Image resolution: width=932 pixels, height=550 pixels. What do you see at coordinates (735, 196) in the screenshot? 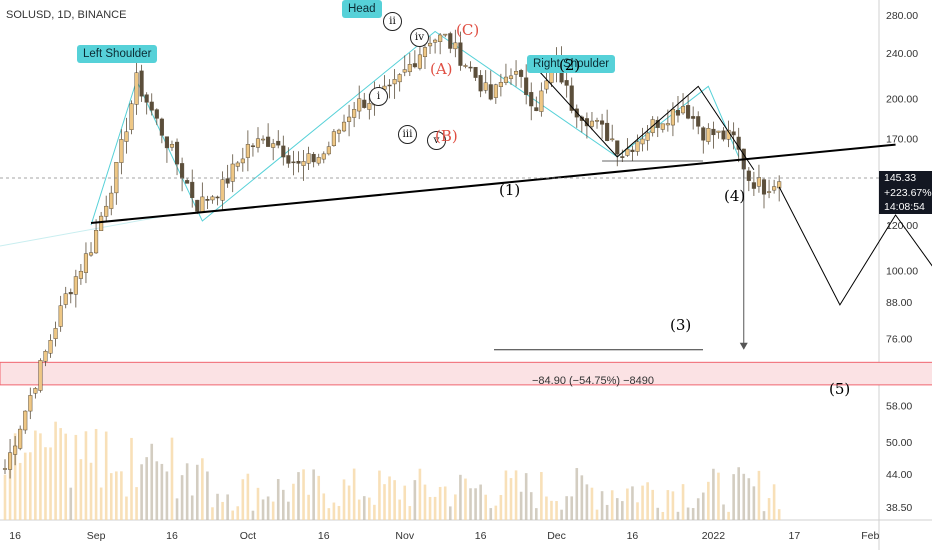
I see `wave-4-label: (4)` at bounding box center [735, 196].